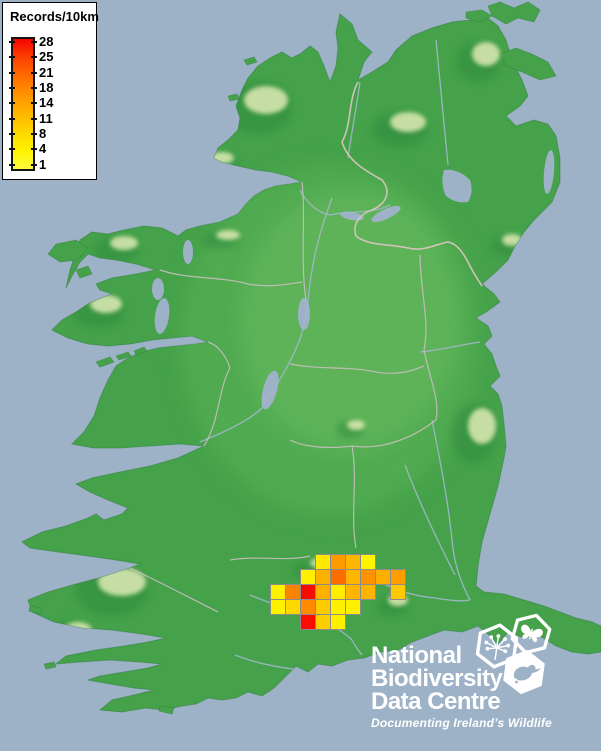 This screenshot has height=751, width=601. Describe the element at coordinates (46, 57) in the screenshot. I see `legend-tick-label: 25` at that location.